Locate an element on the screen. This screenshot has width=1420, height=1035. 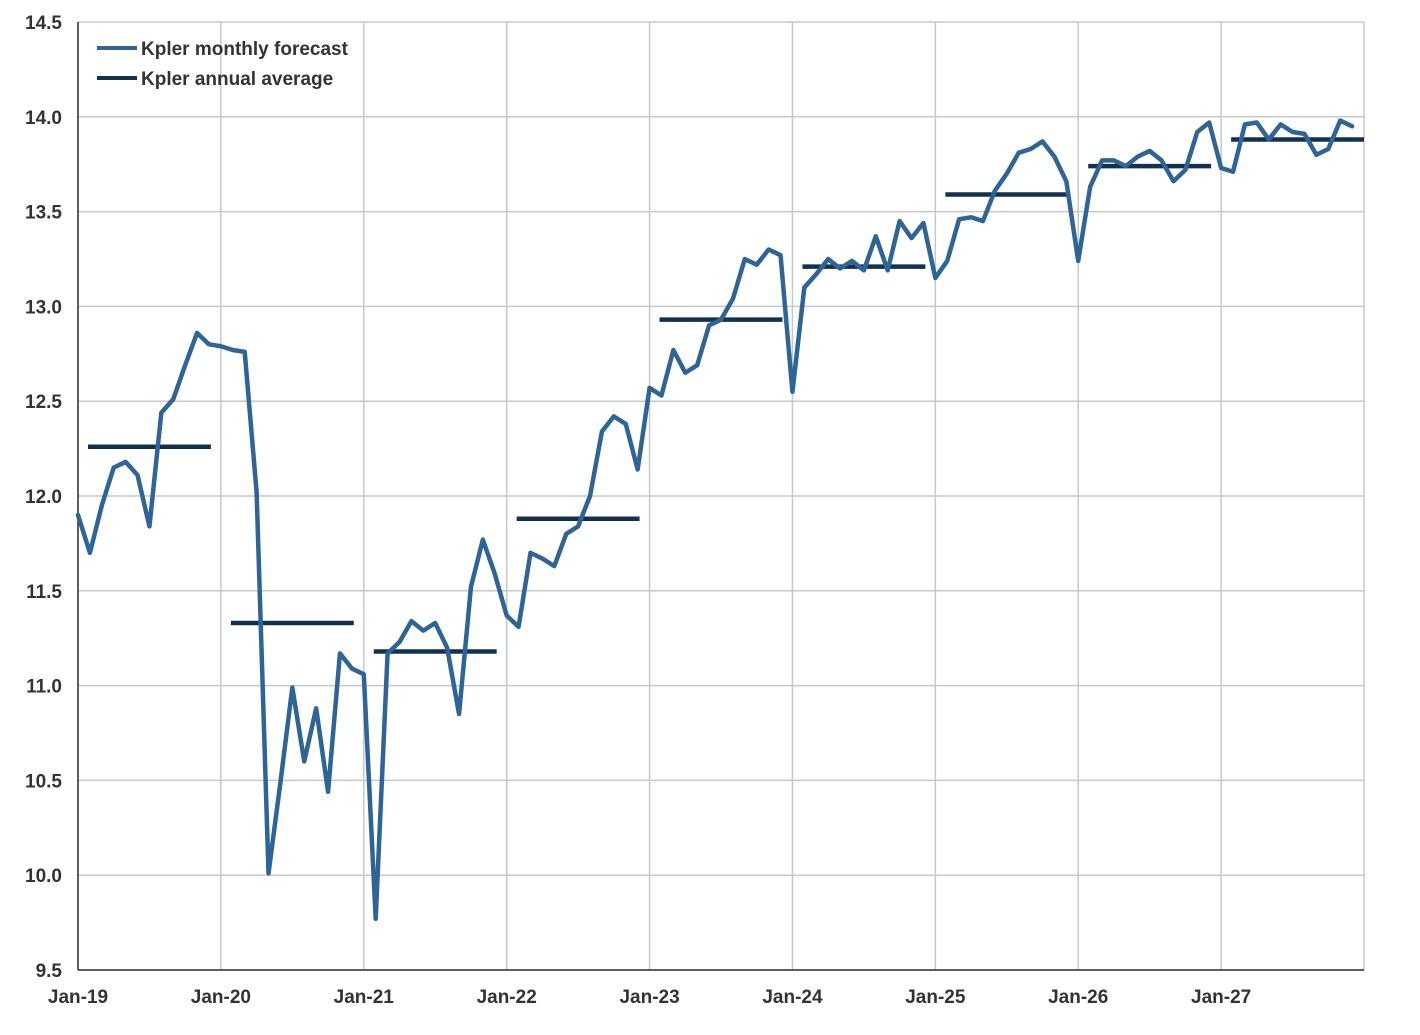
x-tick-label: Jan-24 is located at coordinates (792, 997).